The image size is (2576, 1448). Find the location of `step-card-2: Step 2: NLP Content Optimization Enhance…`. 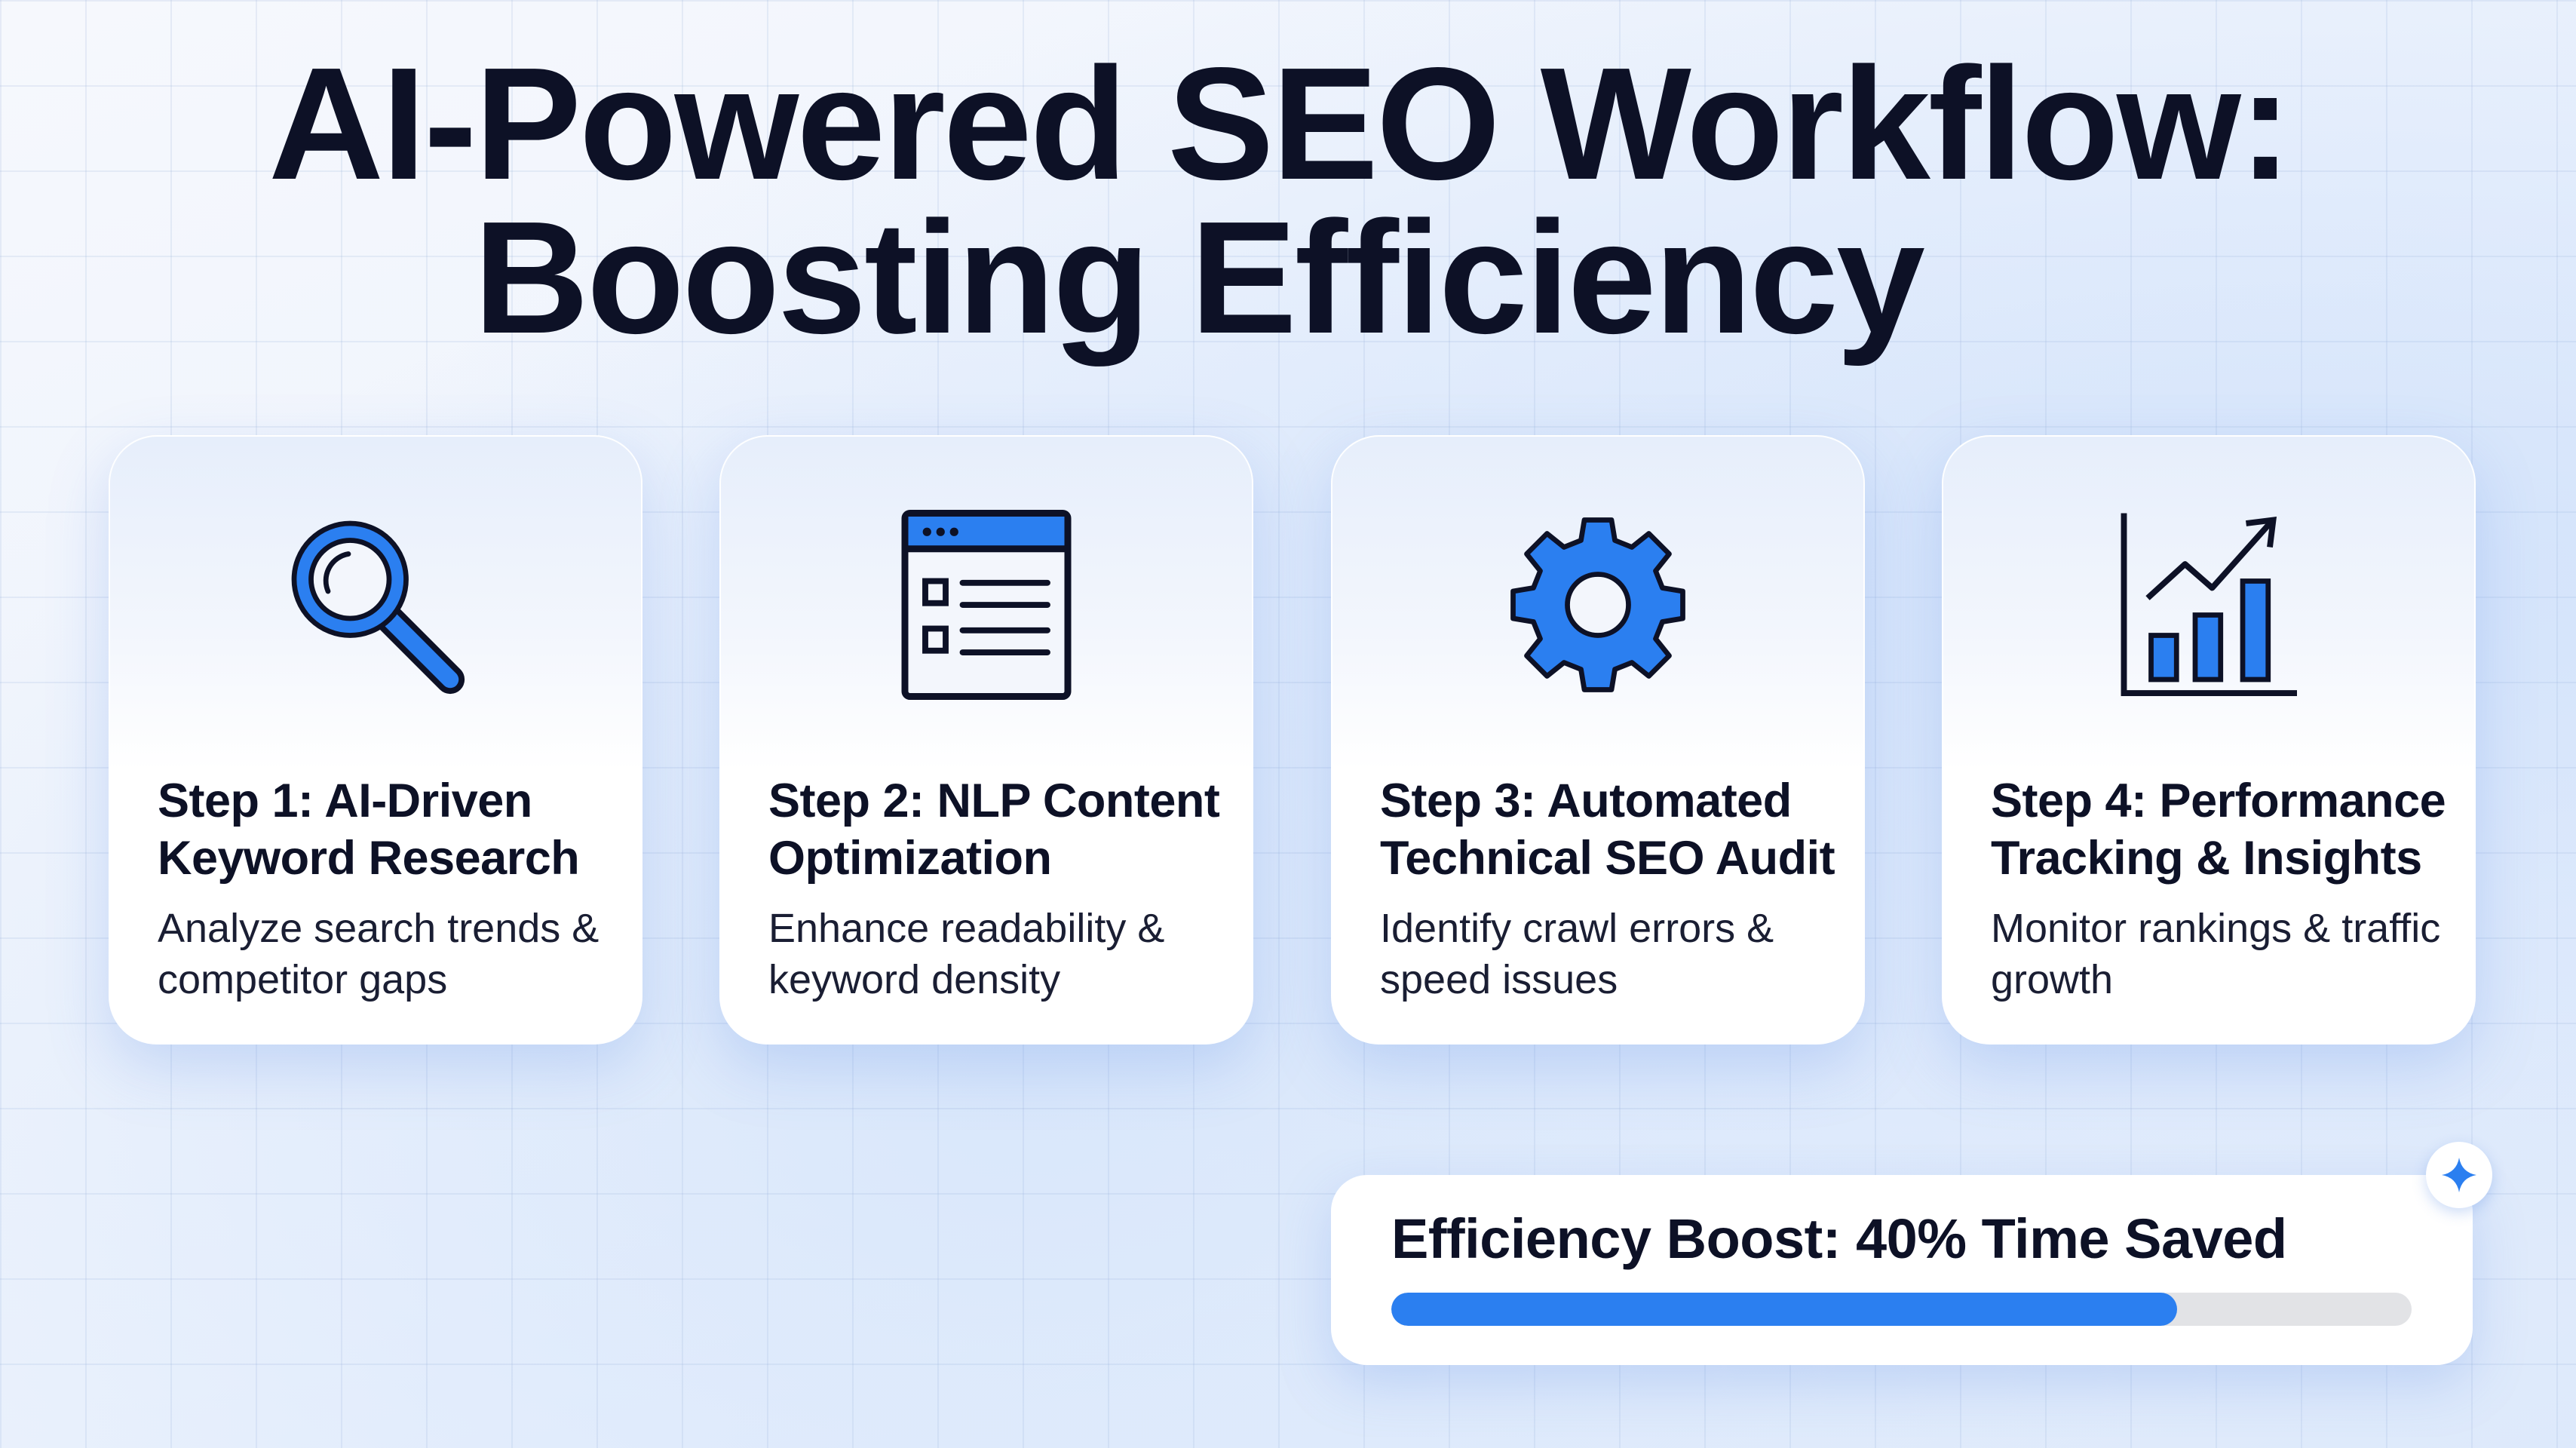

step-card-2: Step 2: NLP Content Optimization Enhance… is located at coordinates (986, 740).